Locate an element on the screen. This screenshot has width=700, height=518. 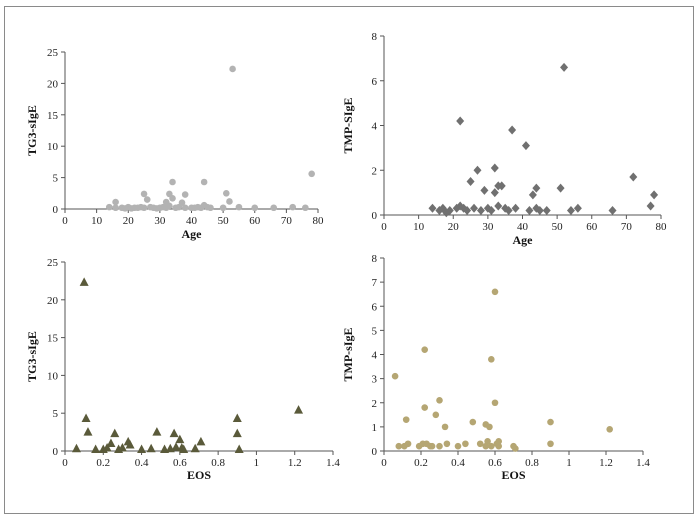
y-tick-label: 6 is located at coordinates (375, 82).